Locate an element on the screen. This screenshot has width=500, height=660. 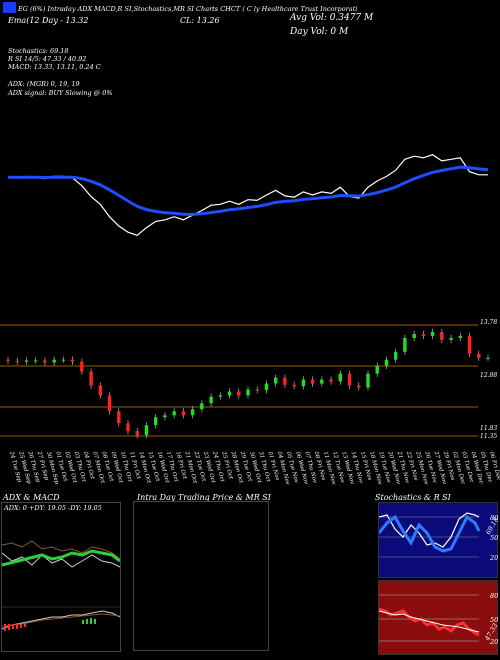
ema-line-text: Ema(12 Day - 13.32 is located at coordinates (48, 20).